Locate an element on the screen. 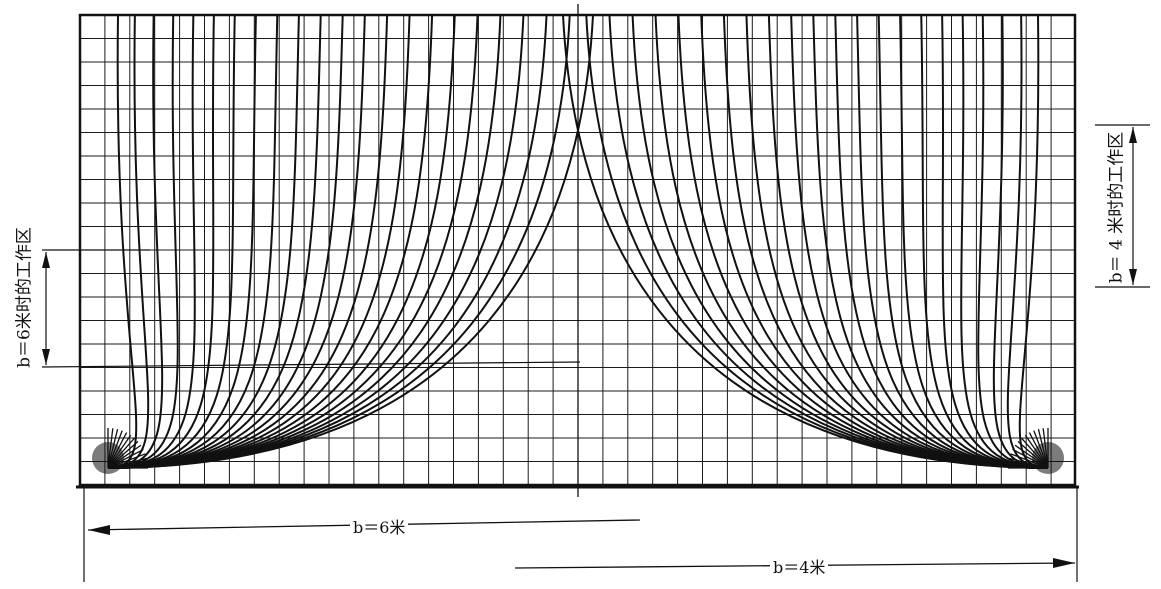  right-working-zone-label: b＝ 4 米时的工作区 is located at coordinates (1116, 207).